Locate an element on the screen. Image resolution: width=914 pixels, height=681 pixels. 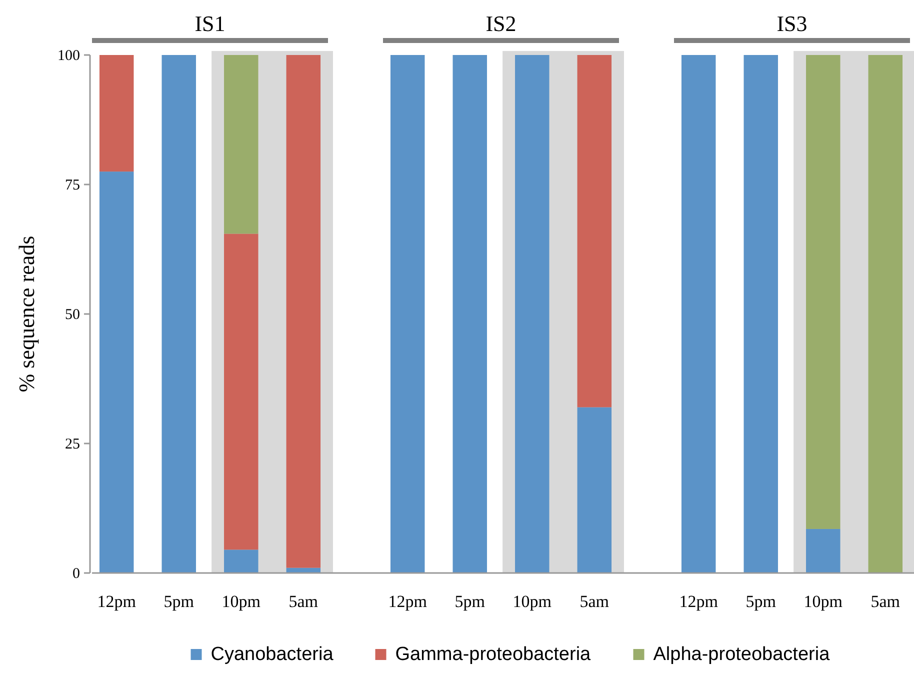
y-tick-label: 100 is located at coordinates (69, 56).